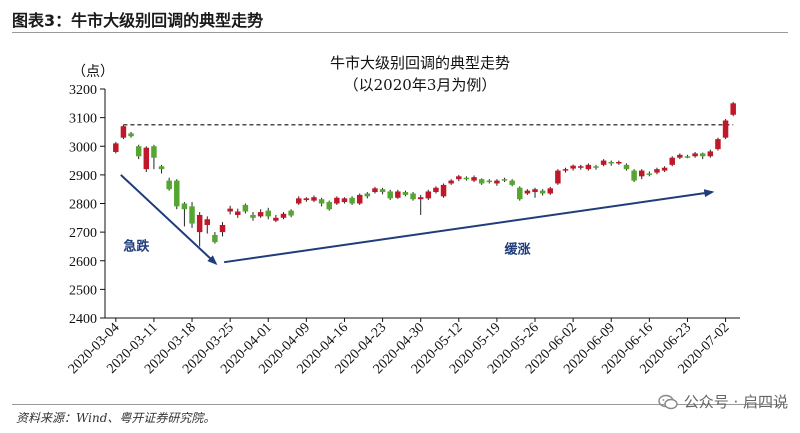 Image resolution: width=800 pixels, height=433 pixels. I want to click on bottom-divider, so click(400, 404).